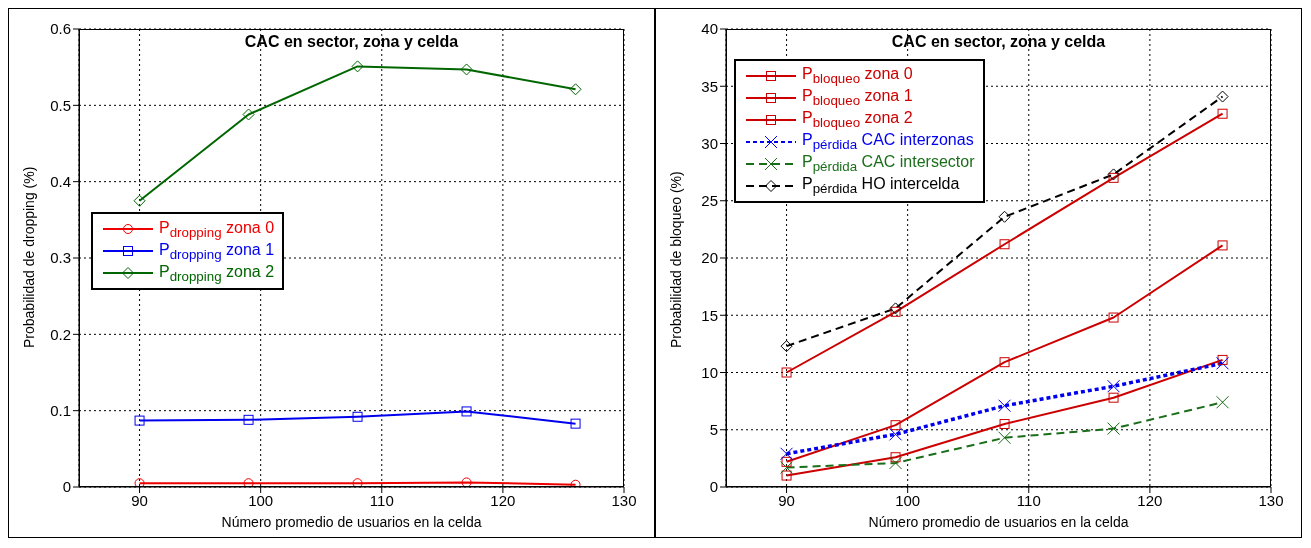 This screenshot has height=548, width=1311. Describe the element at coordinates (217, 273) in the screenshot. I see `legend-label: P$_{dropping}$ zona 2` at that location.